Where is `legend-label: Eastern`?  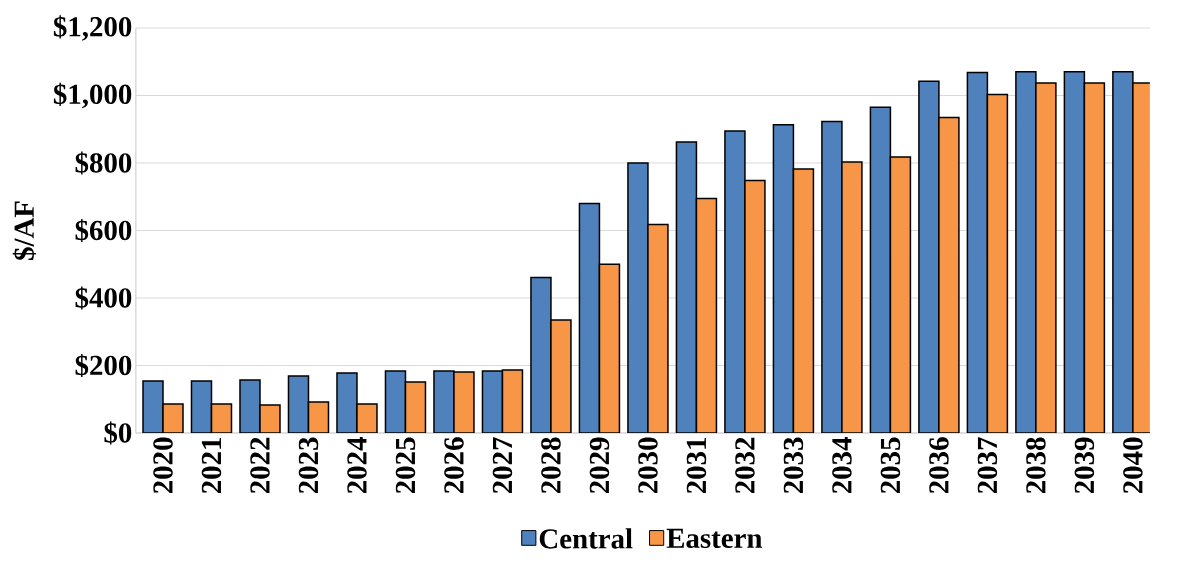
legend-label: Eastern is located at coordinates (714, 538).